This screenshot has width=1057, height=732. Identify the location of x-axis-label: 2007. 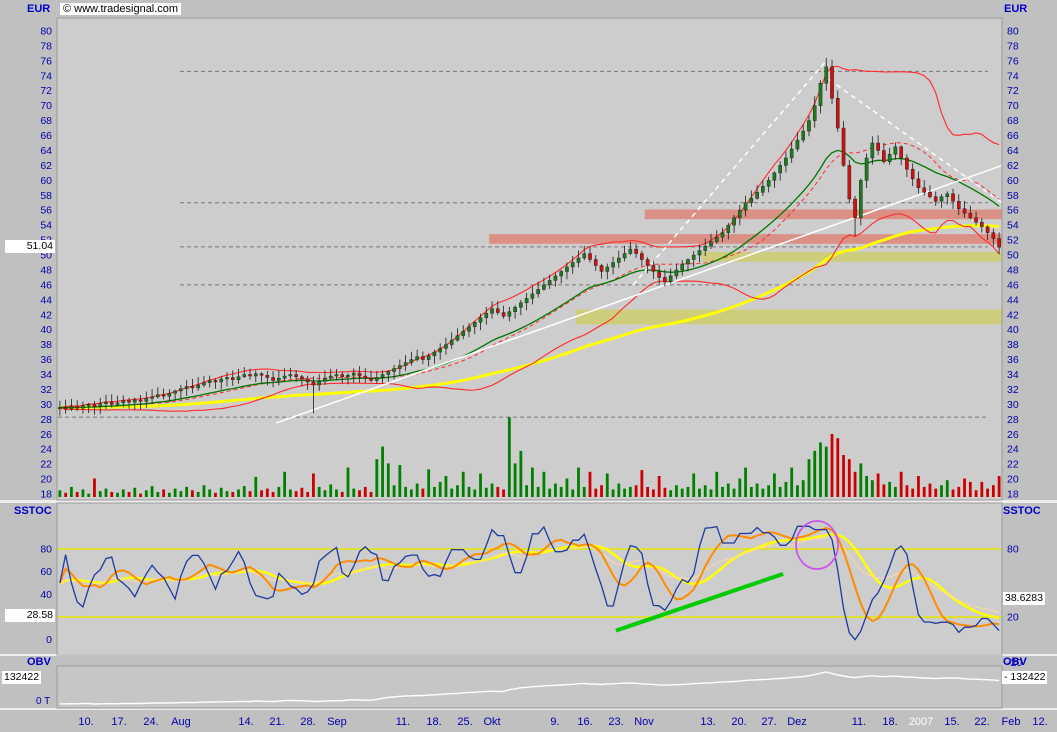
(921, 722).